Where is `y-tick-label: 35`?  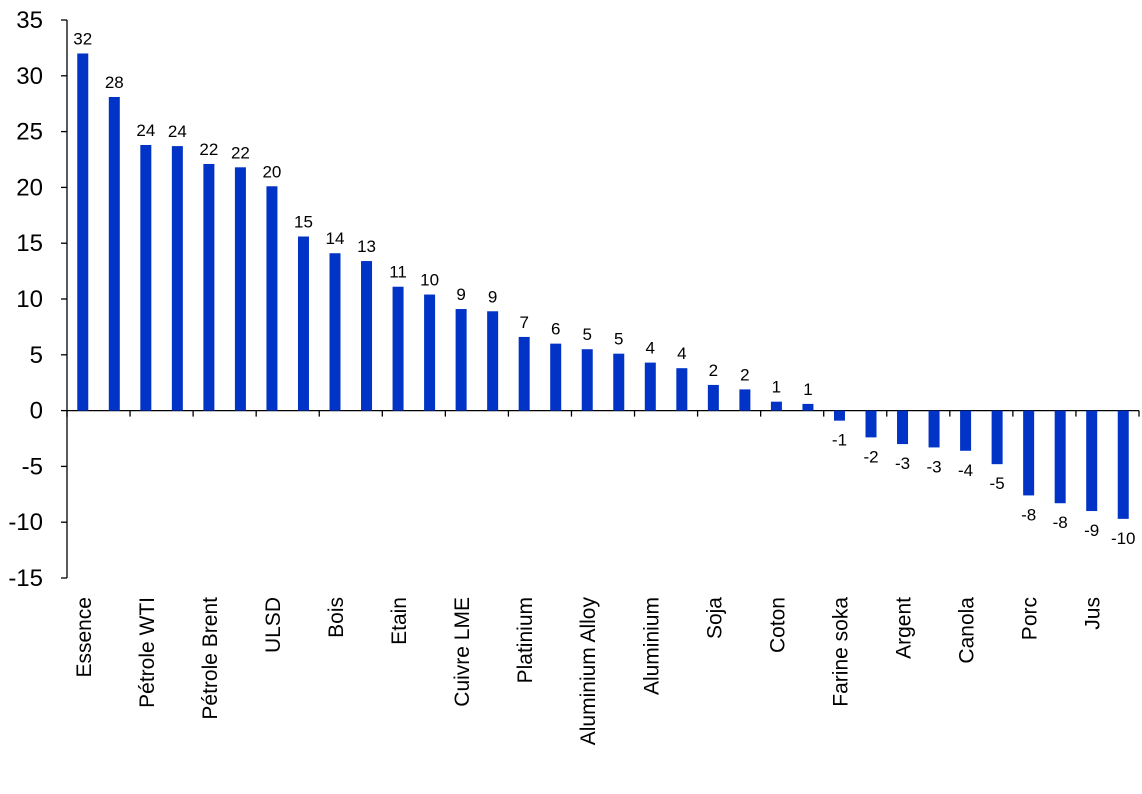
y-tick-label: 35 is located at coordinates (29, 20).